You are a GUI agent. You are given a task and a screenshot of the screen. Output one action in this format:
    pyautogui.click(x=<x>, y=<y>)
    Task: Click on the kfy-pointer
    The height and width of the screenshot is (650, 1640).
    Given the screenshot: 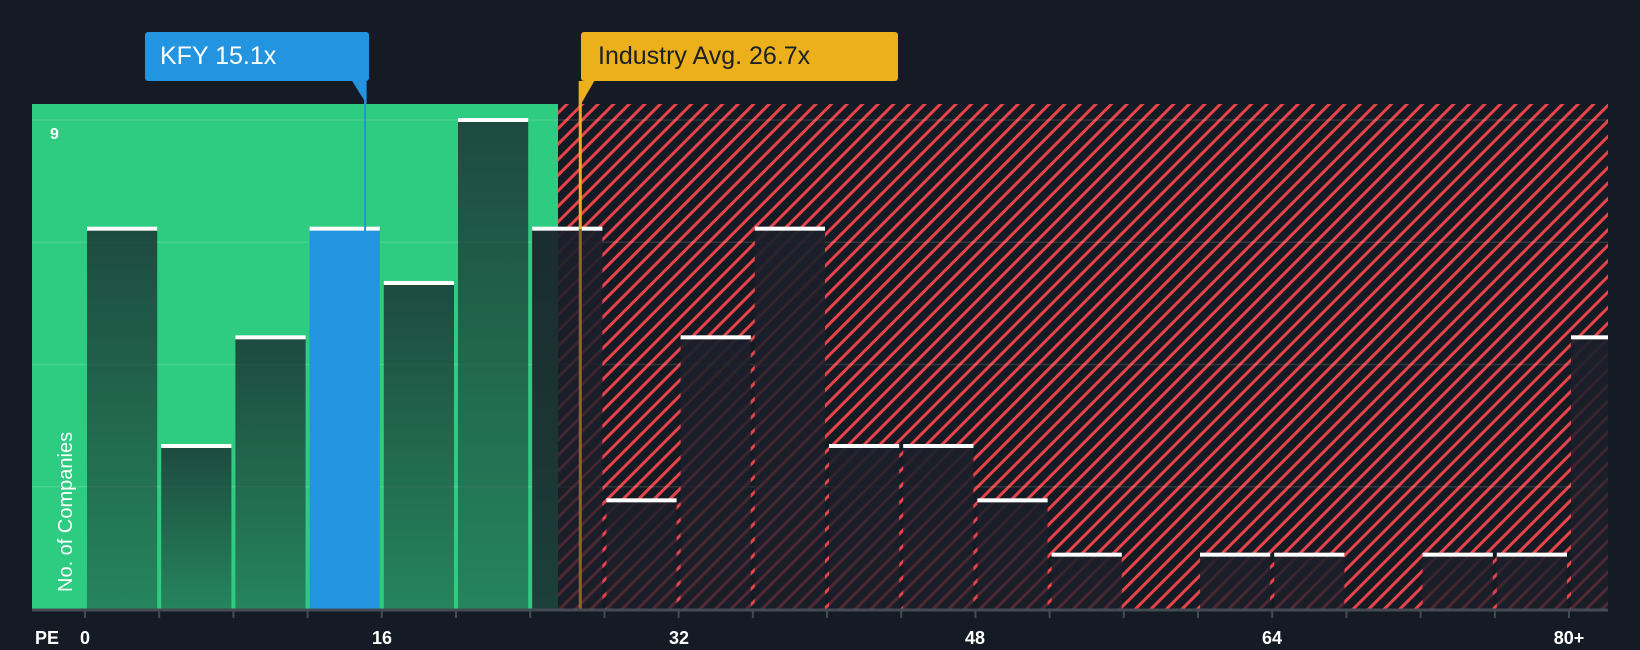 What is the action you would take?
    pyautogui.click(x=359, y=92)
    